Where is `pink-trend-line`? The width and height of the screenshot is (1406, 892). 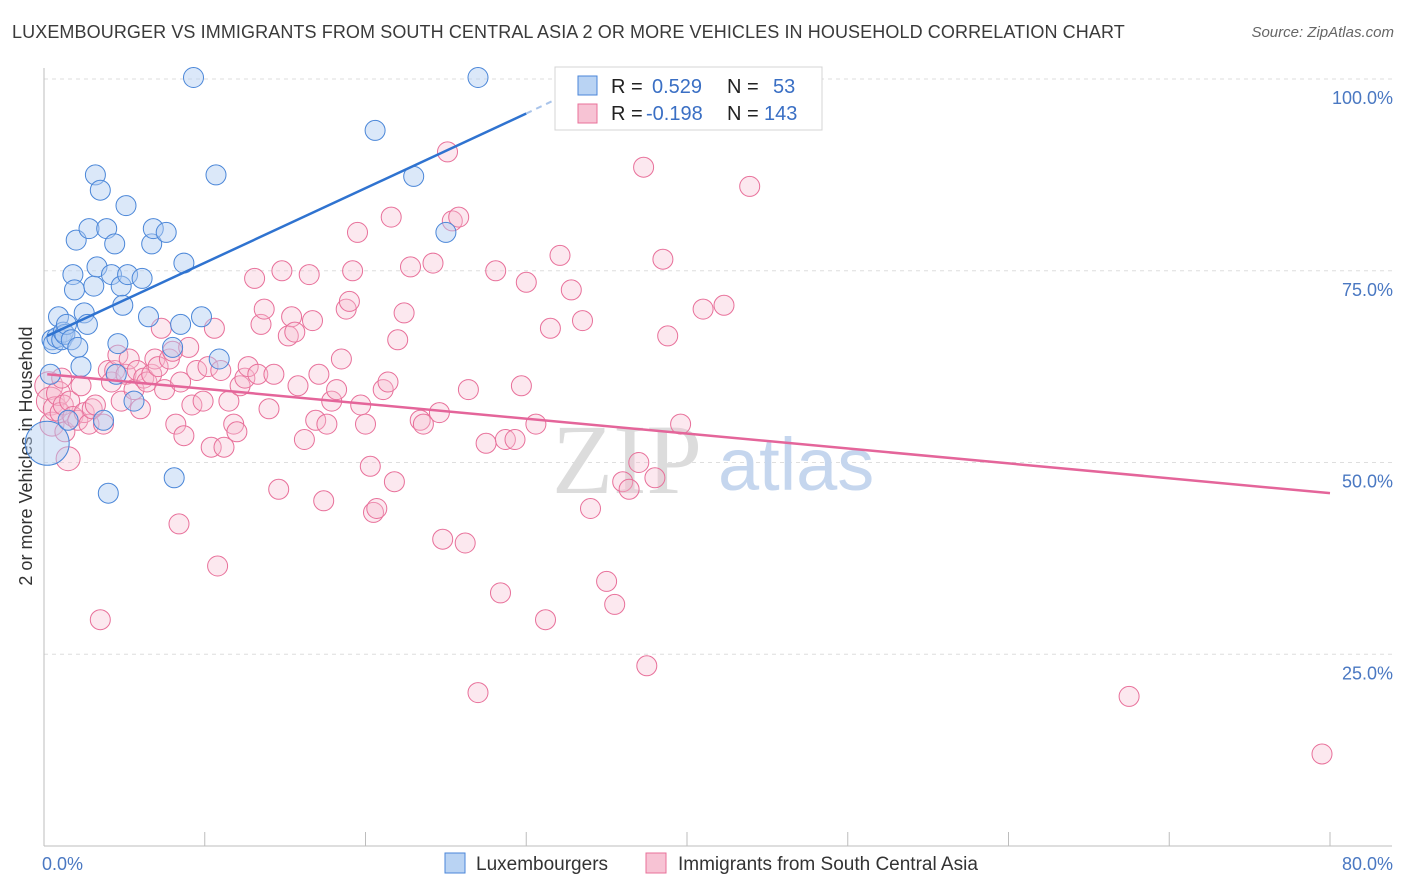 pink-trend-line is located at coordinates (689, 434).